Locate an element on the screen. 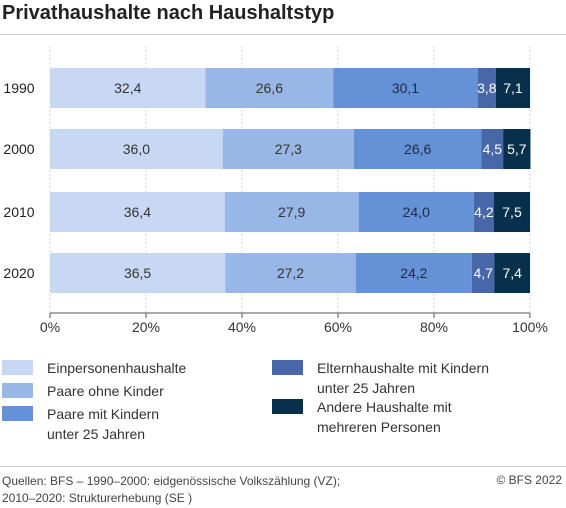 This screenshot has height=508, width=566. legend-item-andere-haushalte: Andere Haushalte mit mehreren Personen is located at coordinates (362, 417).